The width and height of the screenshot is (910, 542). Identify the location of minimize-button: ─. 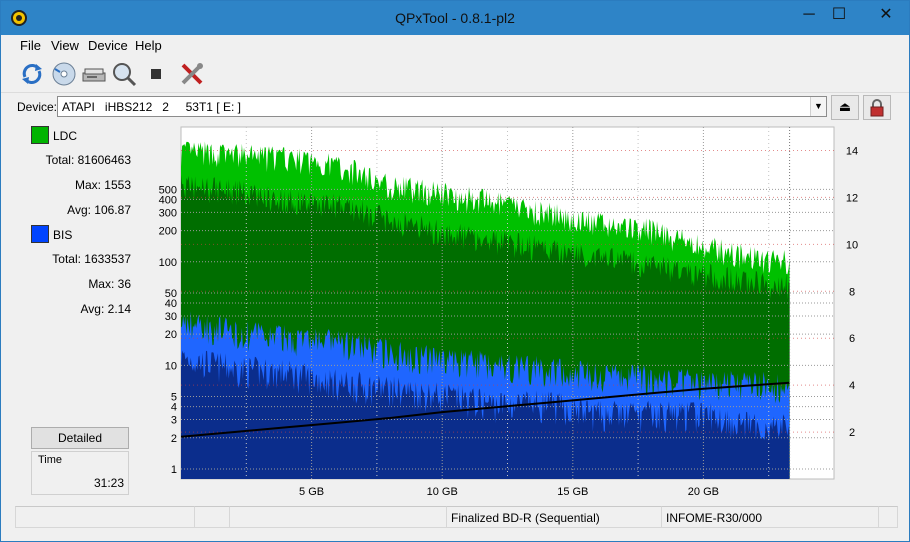
(809, 14).